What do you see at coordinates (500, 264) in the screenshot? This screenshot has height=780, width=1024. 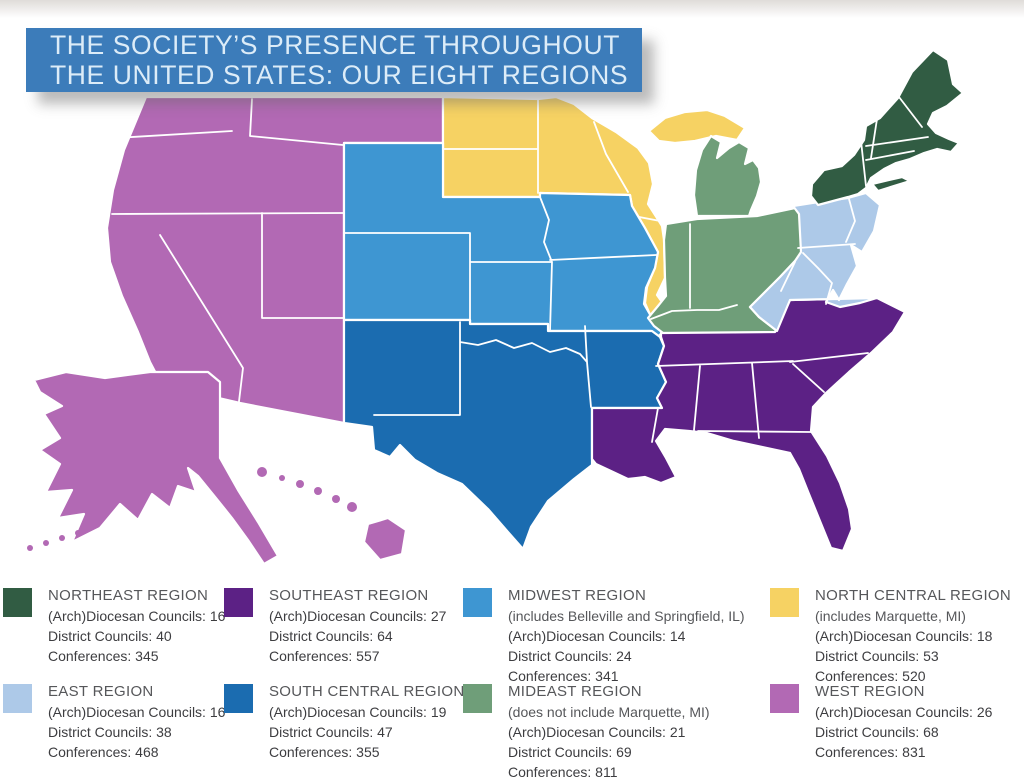 I see `state-borders-midwest` at bounding box center [500, 264].